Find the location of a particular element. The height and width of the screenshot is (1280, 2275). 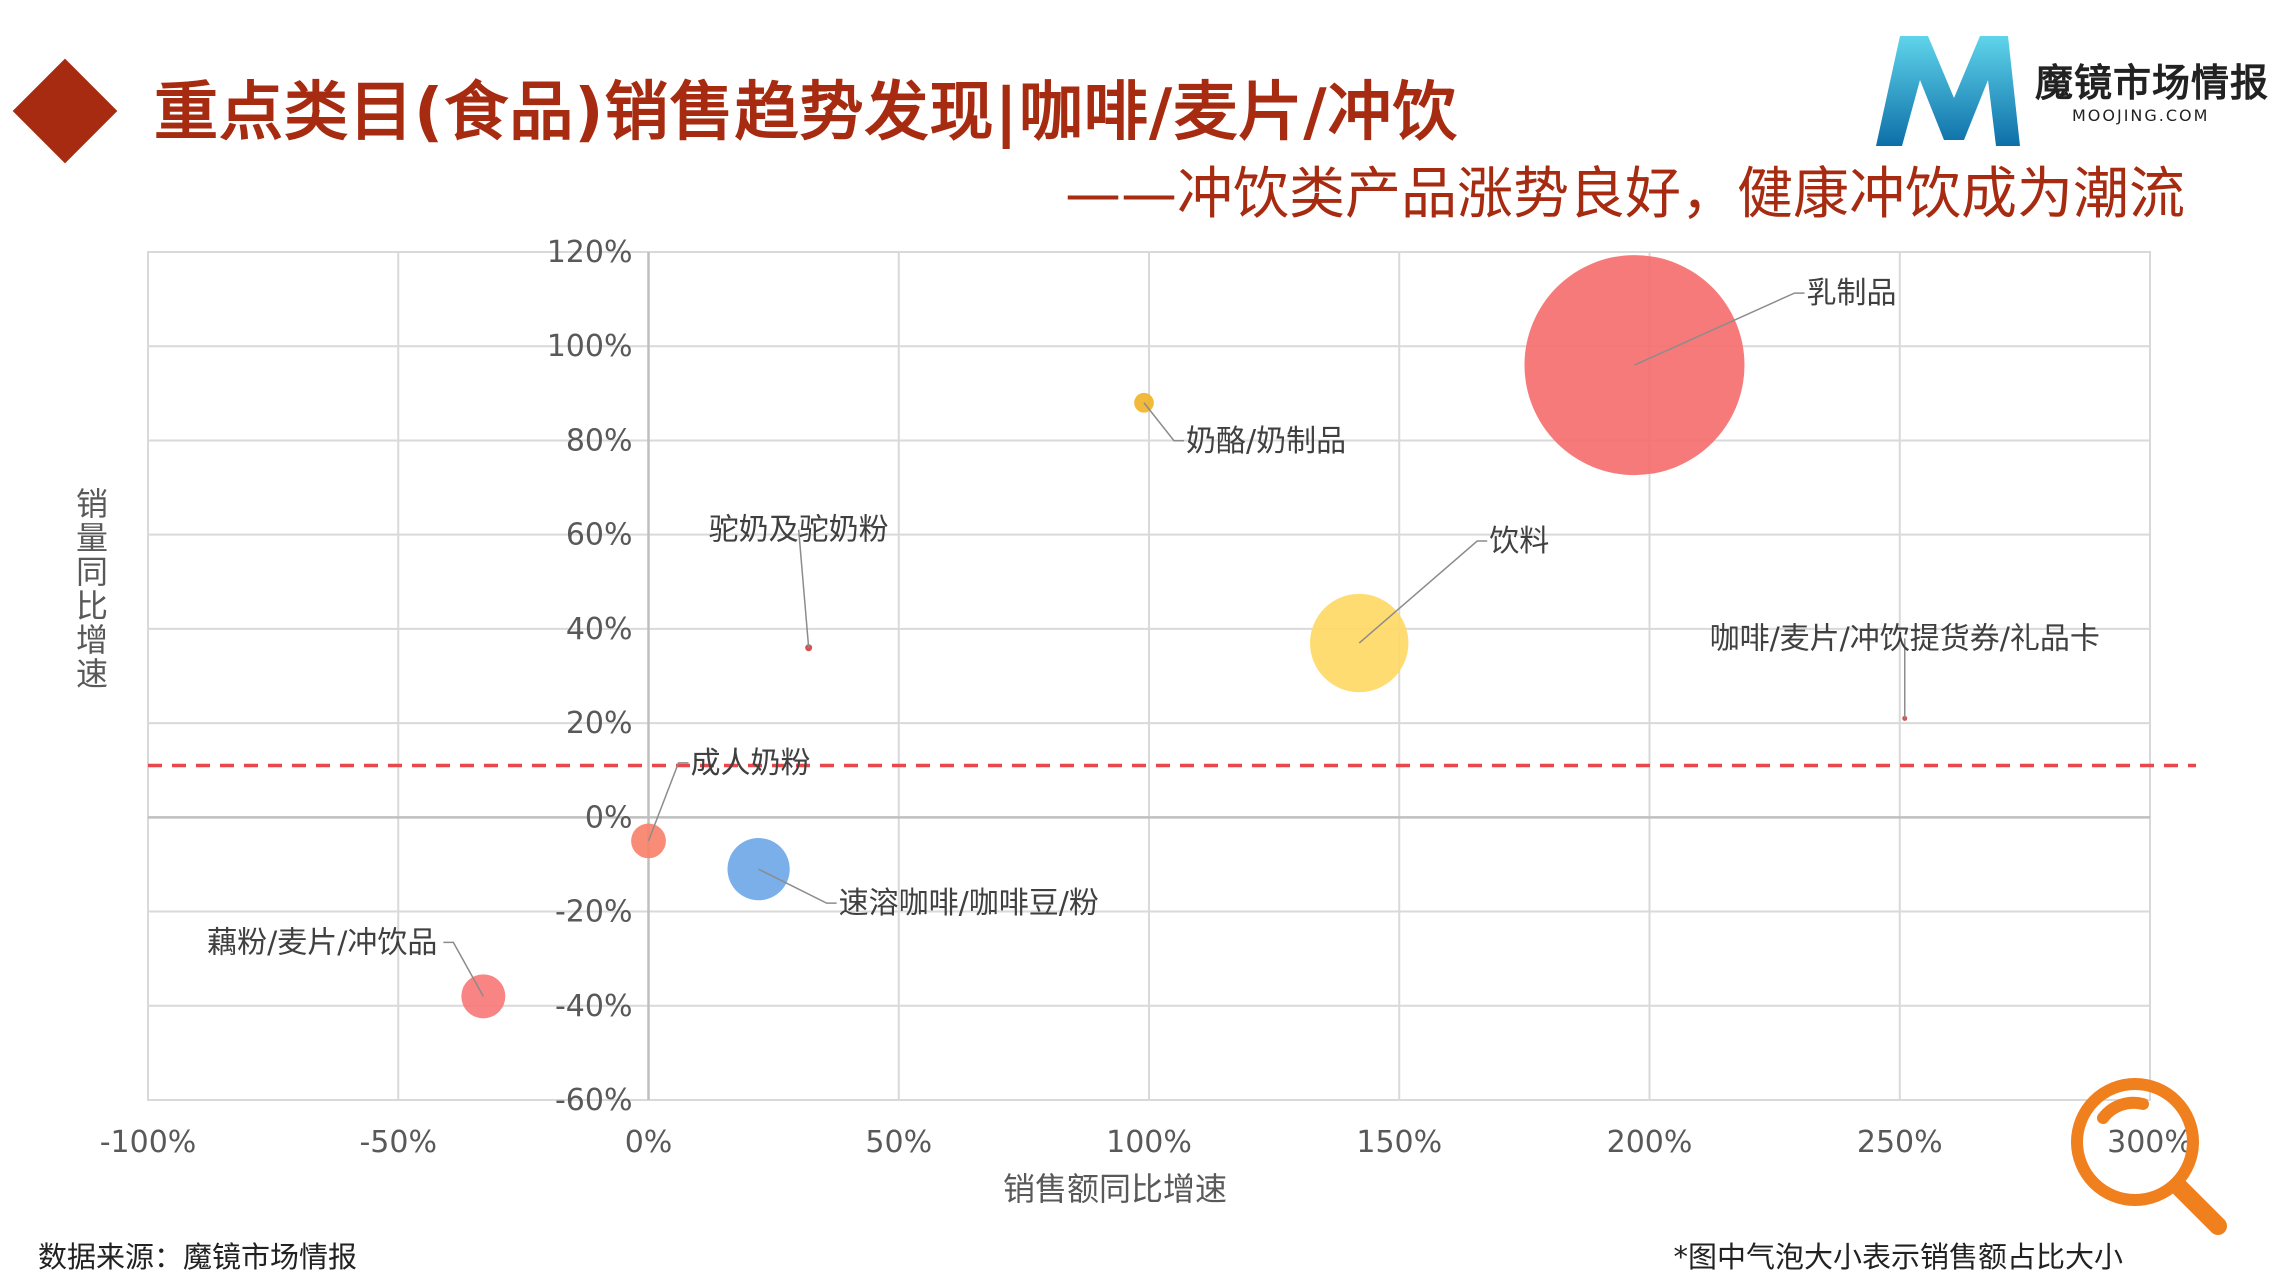

x-tick-label: 0% is located at coordinates (649, 1142).